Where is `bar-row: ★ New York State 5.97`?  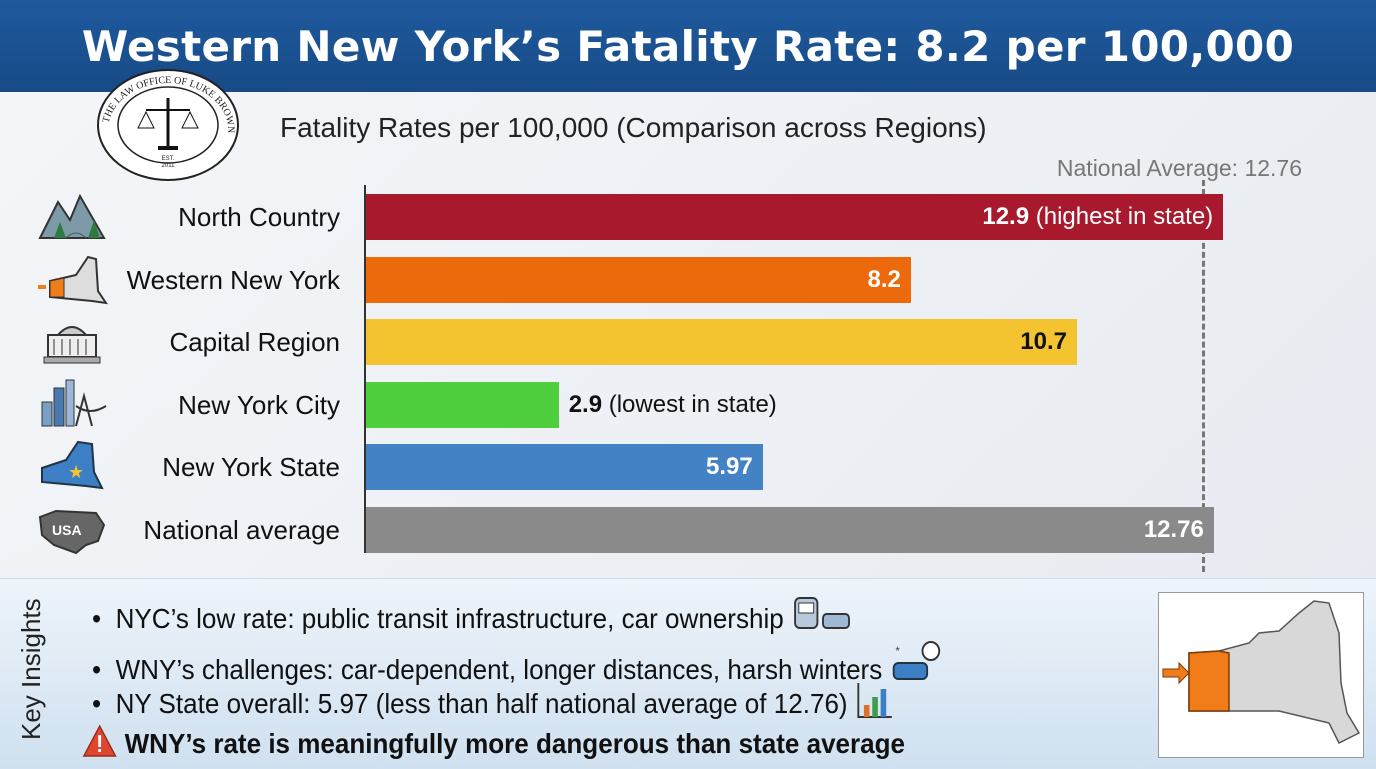 bar-row: ★ New York State 5.97 is located at coordinates (688, 465).